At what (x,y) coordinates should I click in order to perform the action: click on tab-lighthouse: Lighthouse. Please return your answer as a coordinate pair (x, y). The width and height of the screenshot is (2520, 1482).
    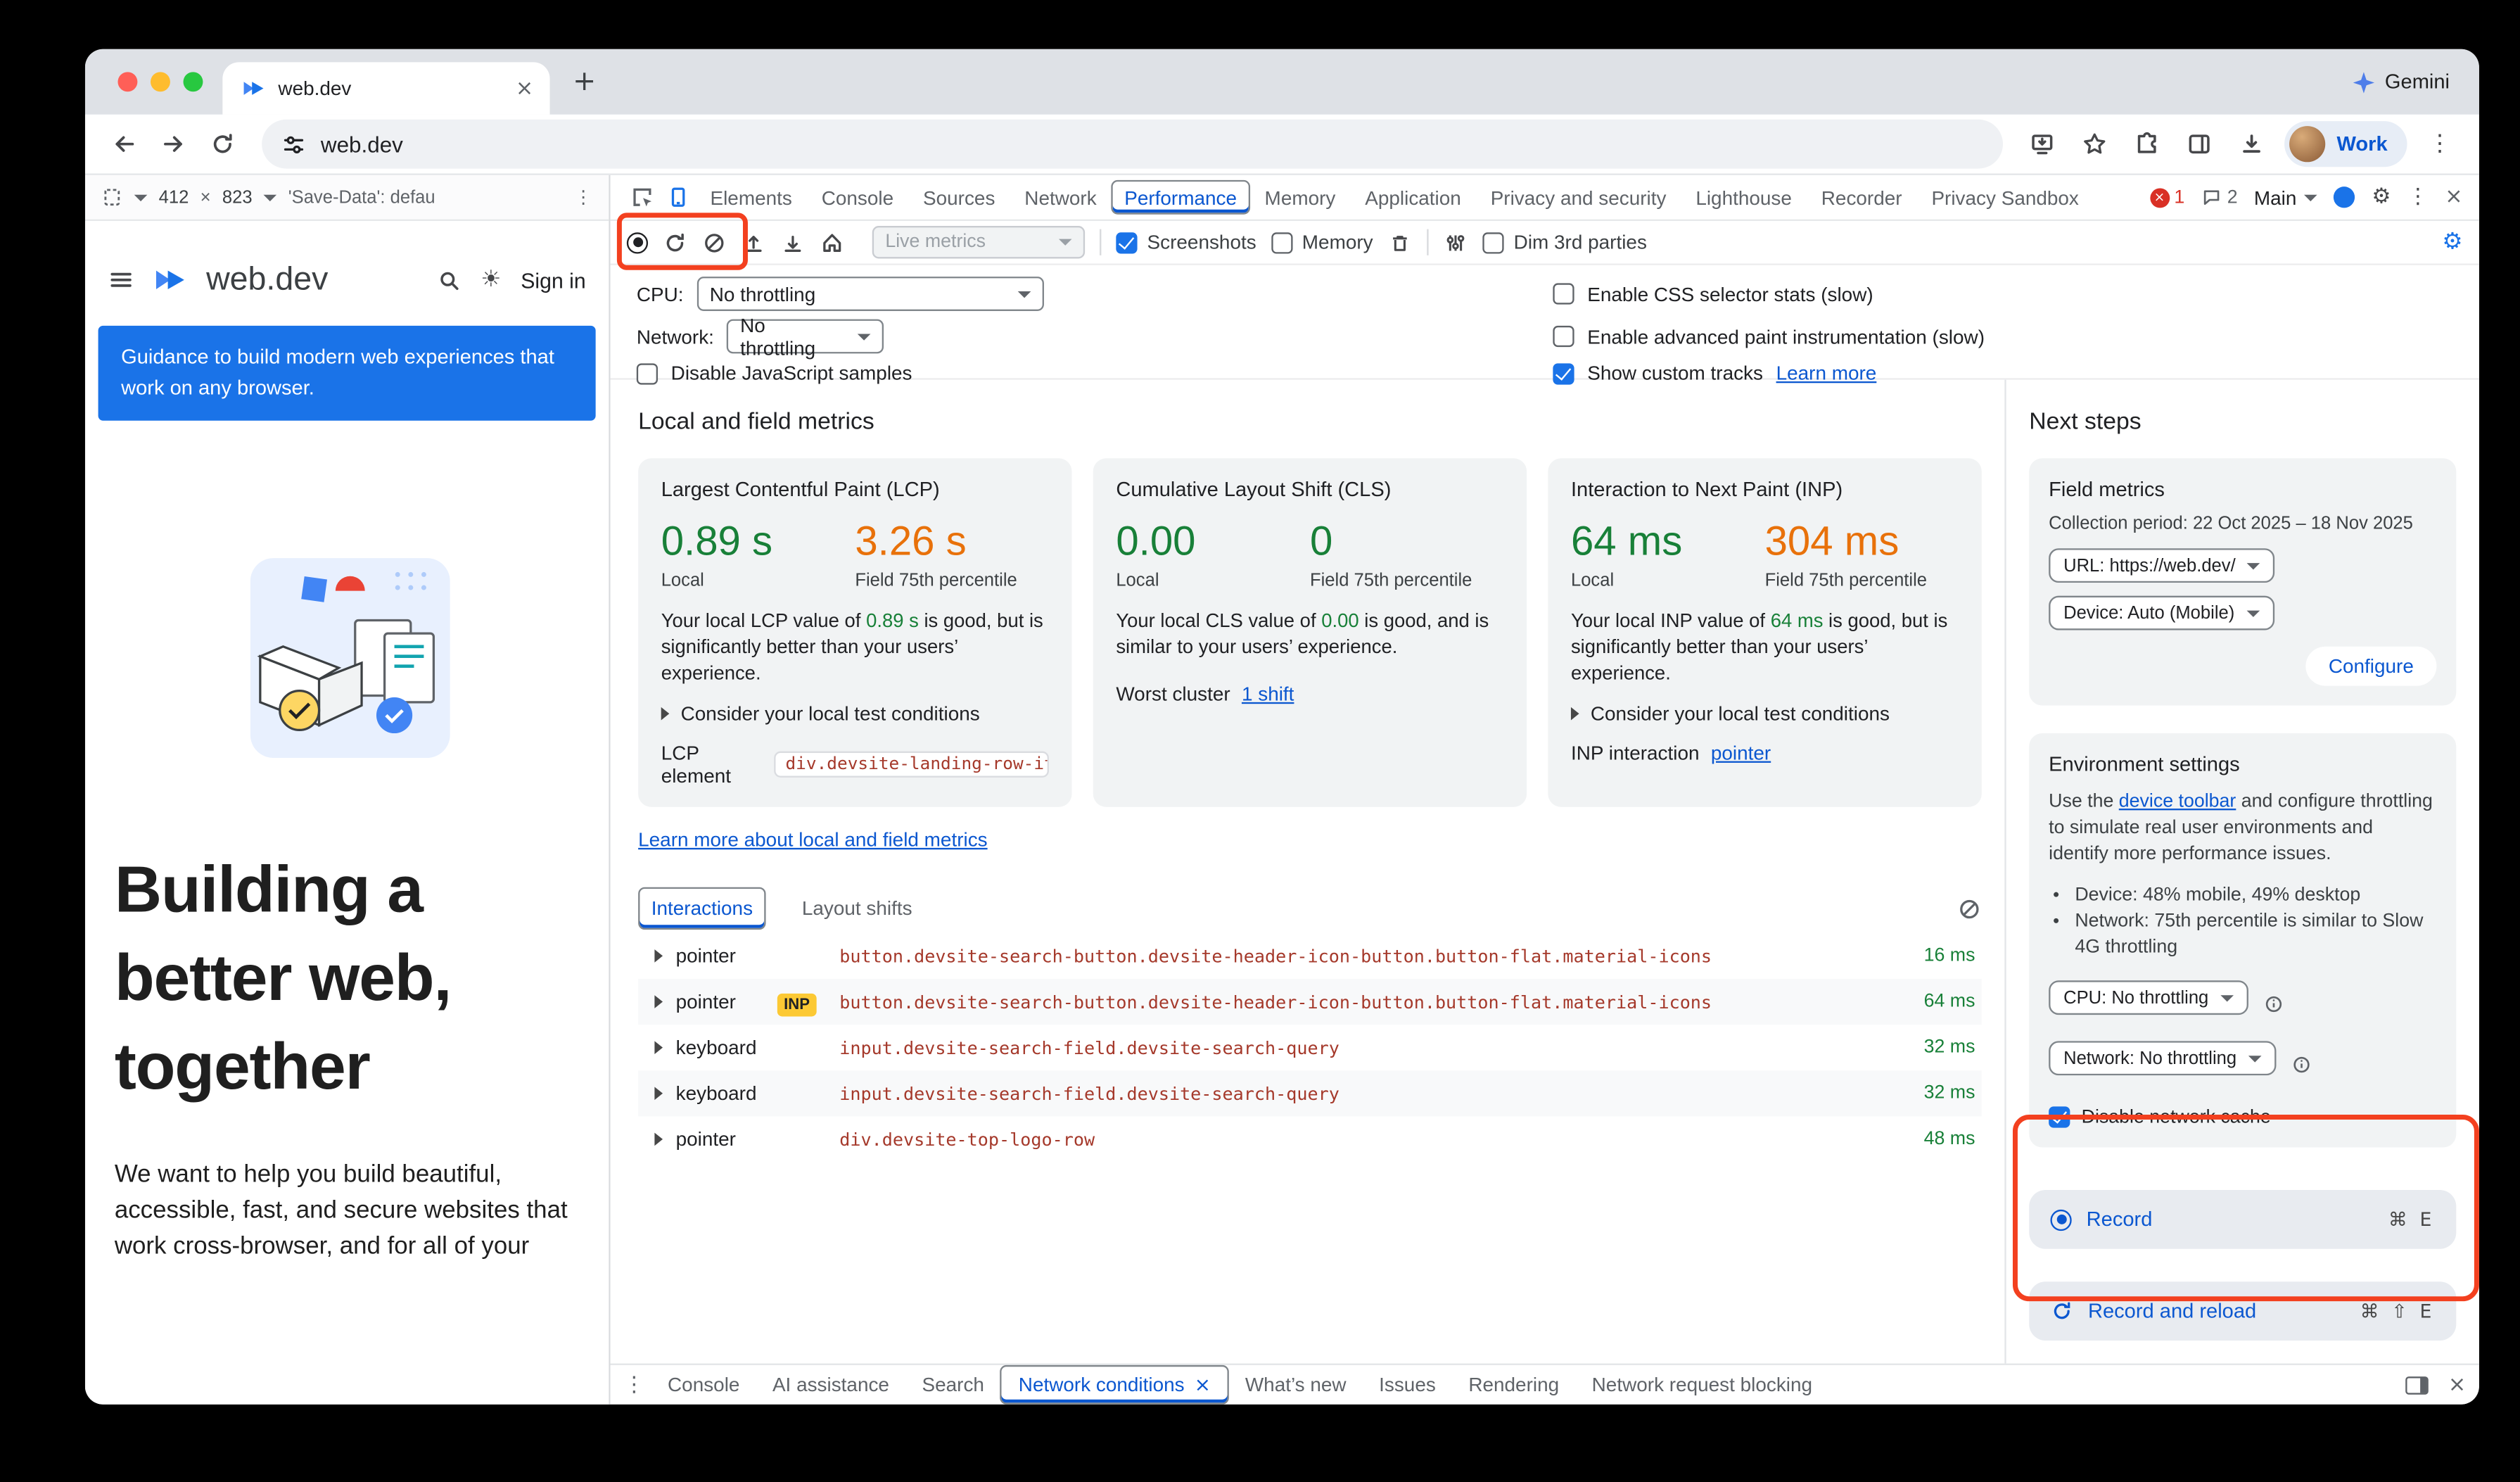
    Looking at the image, I should click on (1744, 197).